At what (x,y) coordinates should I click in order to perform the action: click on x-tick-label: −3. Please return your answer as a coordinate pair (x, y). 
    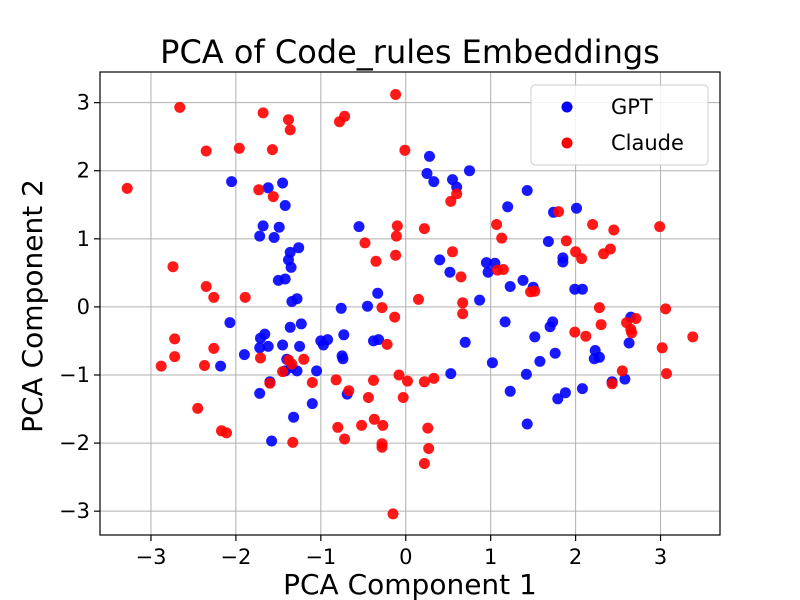
    Looking at the image, I should click on (150, 557).